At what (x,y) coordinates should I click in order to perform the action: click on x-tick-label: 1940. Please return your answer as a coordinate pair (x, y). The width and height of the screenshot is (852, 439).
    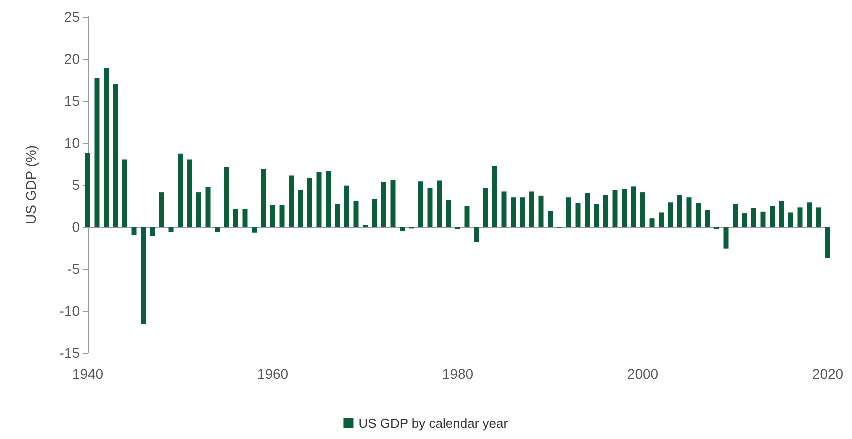
    Looking at the image, I should click on (88, 374).